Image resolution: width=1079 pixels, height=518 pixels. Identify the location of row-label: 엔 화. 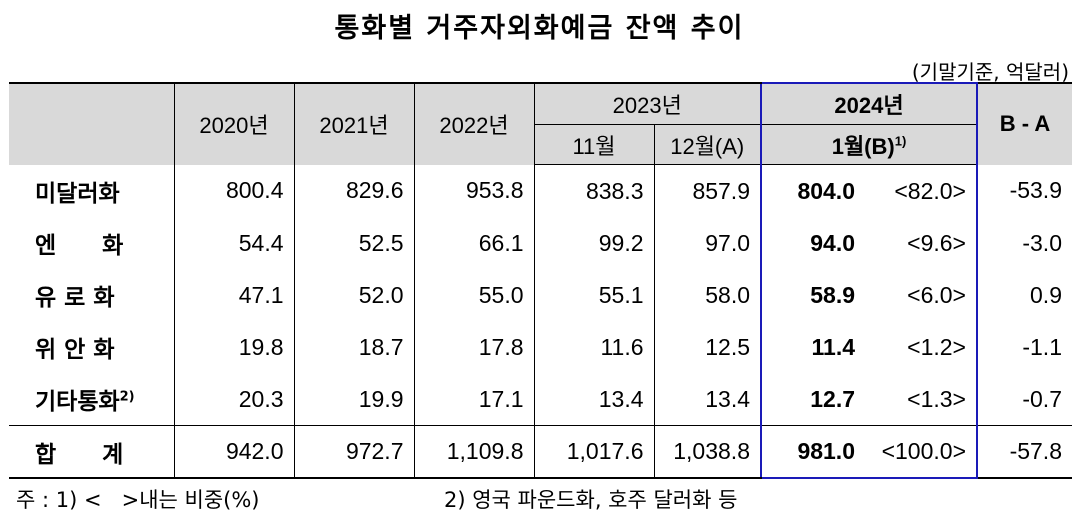
(79, 246).